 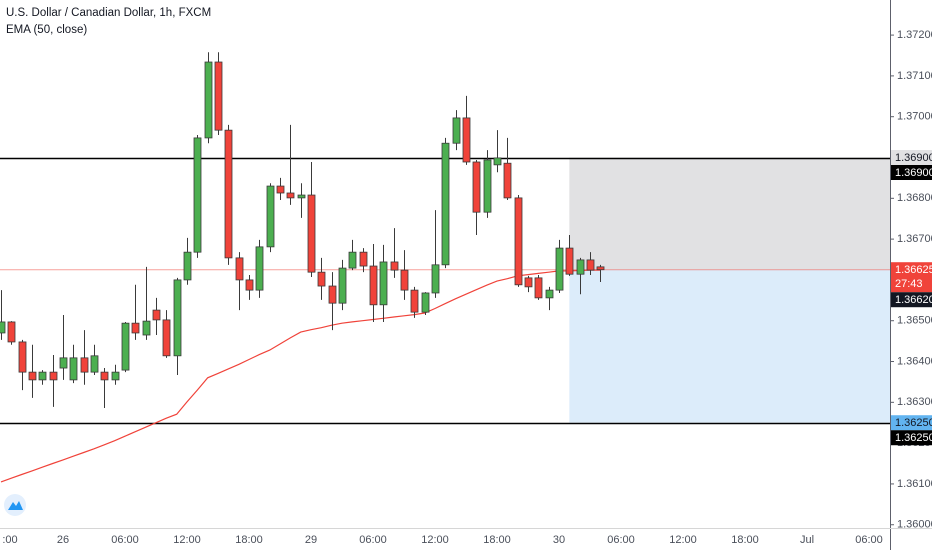 I want to click on price-tag-label: 1.36620, so click(x=913, y=300).